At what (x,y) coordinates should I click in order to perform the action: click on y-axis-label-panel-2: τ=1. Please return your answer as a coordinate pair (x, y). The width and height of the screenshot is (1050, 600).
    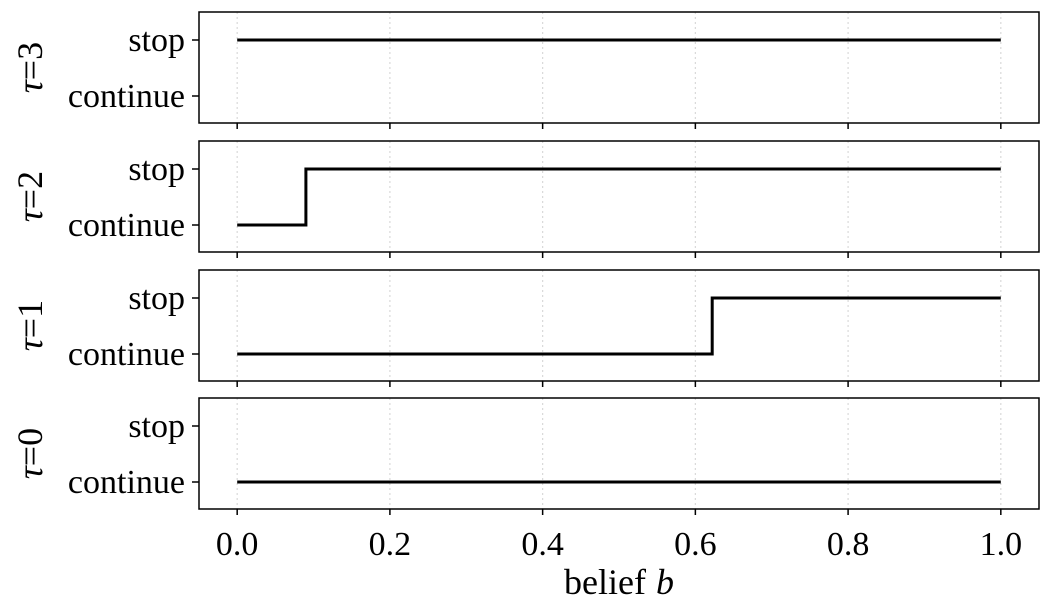
    Looking at the image, I should click on (30, 325).